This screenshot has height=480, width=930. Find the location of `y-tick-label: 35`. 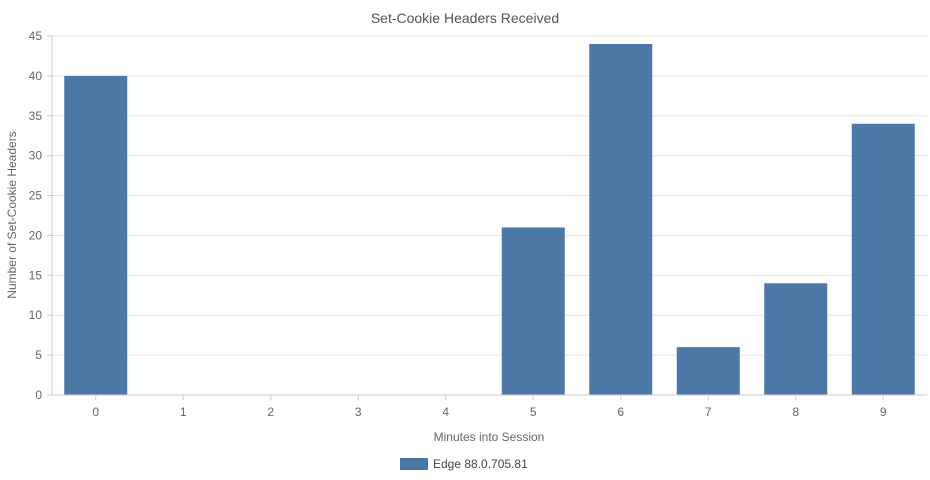

y-tick-label: 35 is located at coordinates (36, 116).